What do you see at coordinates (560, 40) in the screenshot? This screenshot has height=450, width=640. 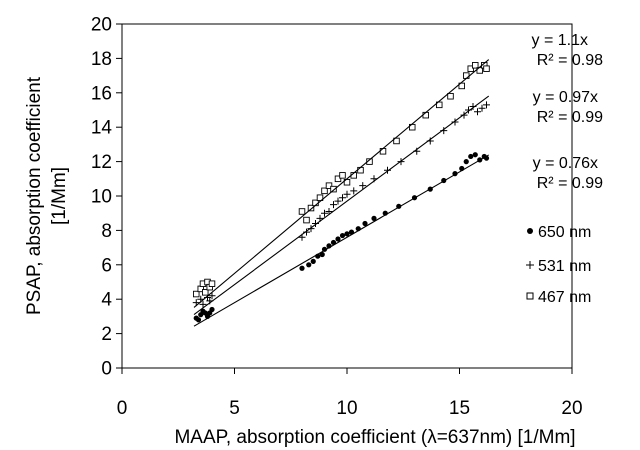 I see `equation-467nm: y = 1.1x` at bounding box center [560, 40].